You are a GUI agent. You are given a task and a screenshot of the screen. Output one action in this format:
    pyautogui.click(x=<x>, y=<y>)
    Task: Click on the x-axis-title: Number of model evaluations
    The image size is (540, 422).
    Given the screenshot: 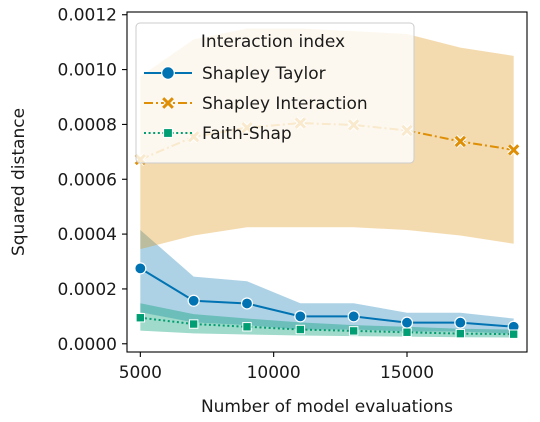 What is the action you would take?
    pyautogui.click(x=327, y=407)
    